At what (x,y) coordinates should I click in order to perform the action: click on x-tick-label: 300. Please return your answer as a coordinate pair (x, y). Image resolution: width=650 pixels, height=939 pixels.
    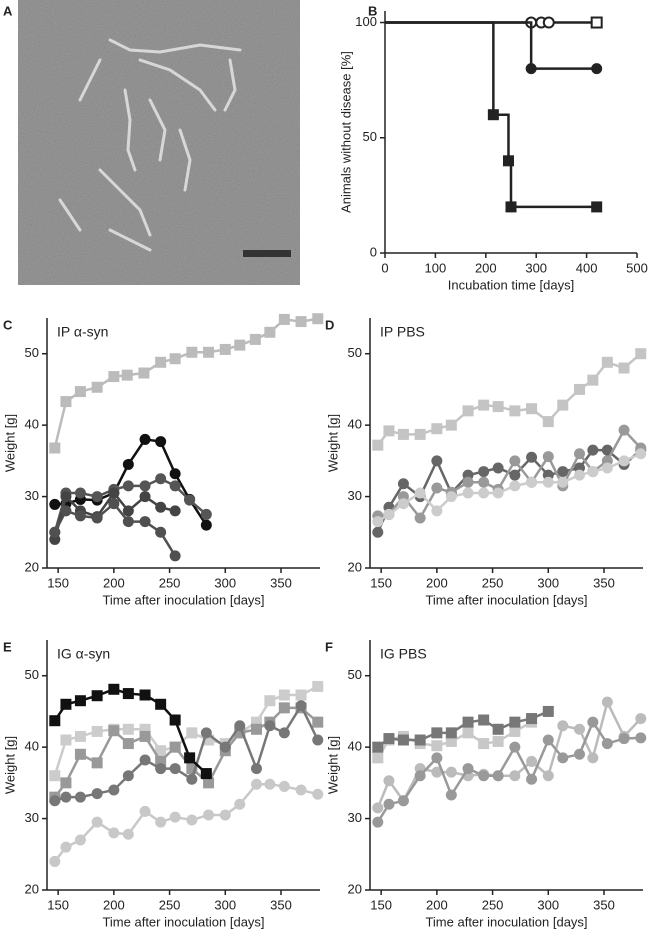
    Looking at the image, I should click on (225, 582).